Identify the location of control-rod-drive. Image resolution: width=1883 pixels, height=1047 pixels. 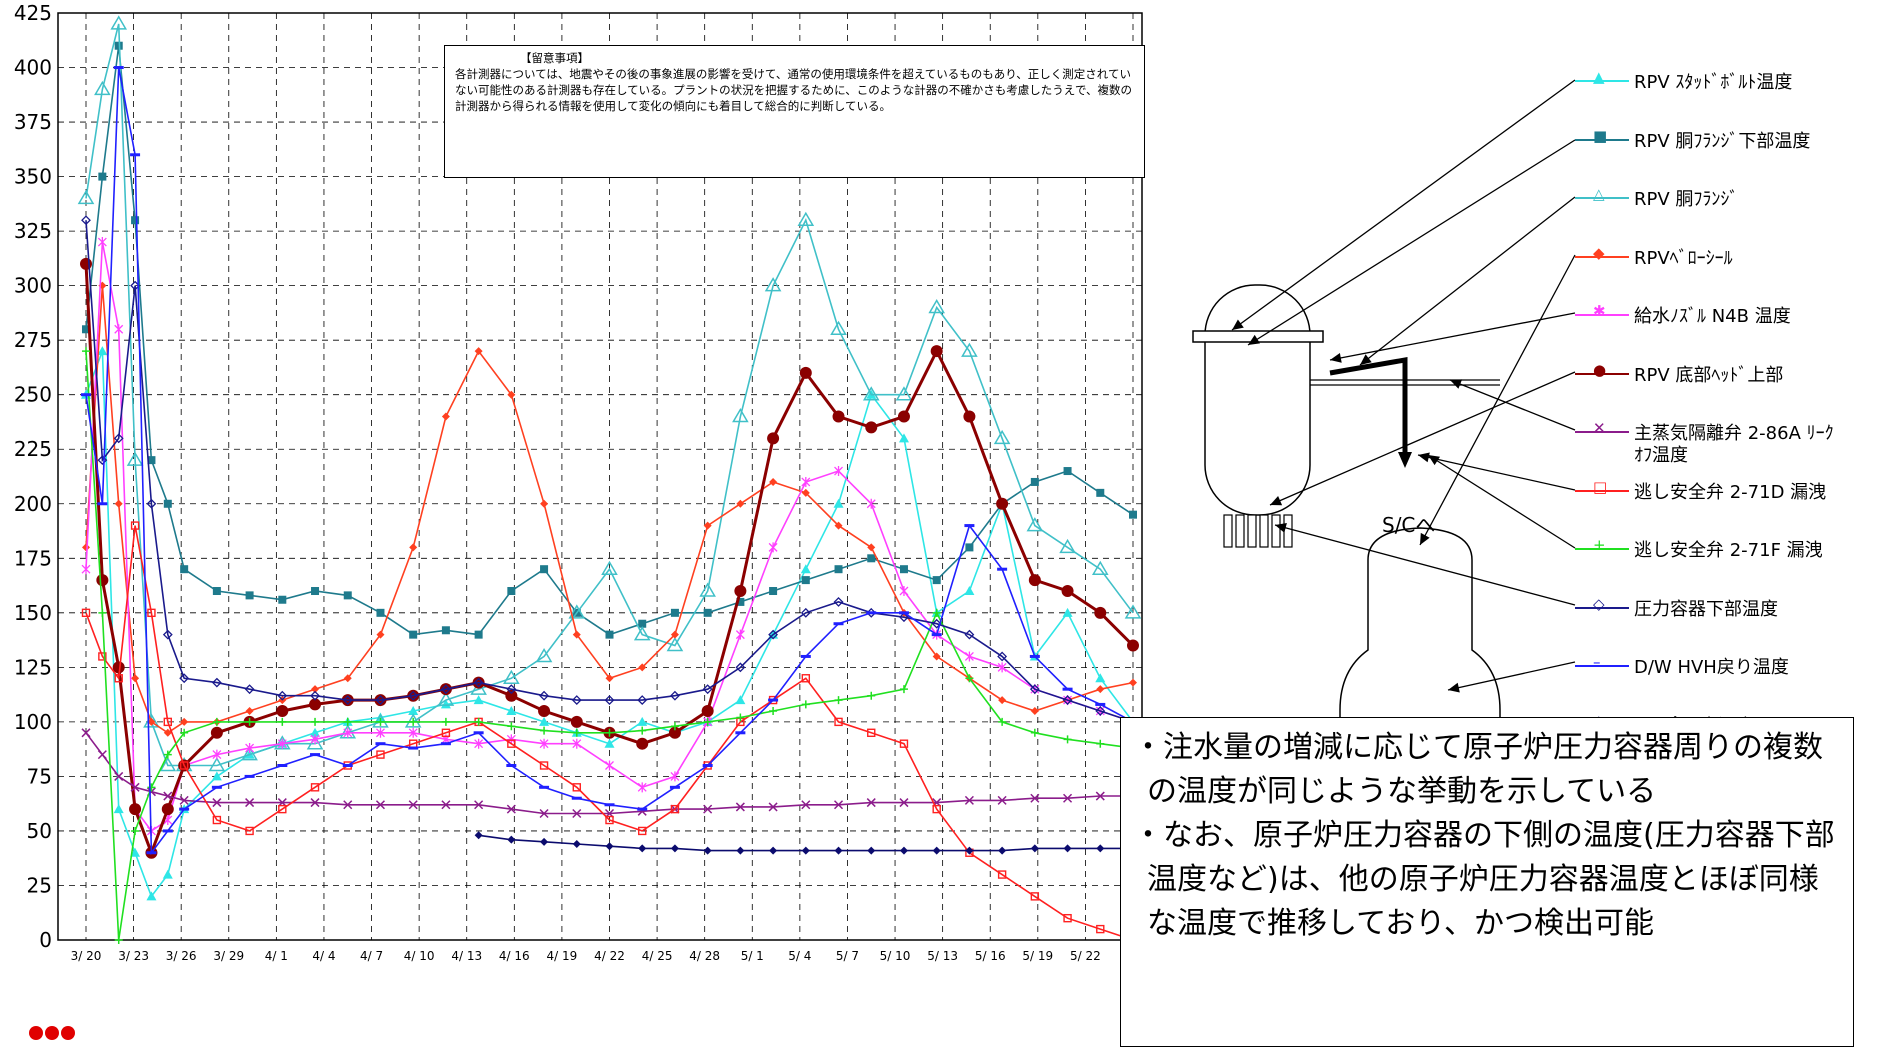
(1228, 531).